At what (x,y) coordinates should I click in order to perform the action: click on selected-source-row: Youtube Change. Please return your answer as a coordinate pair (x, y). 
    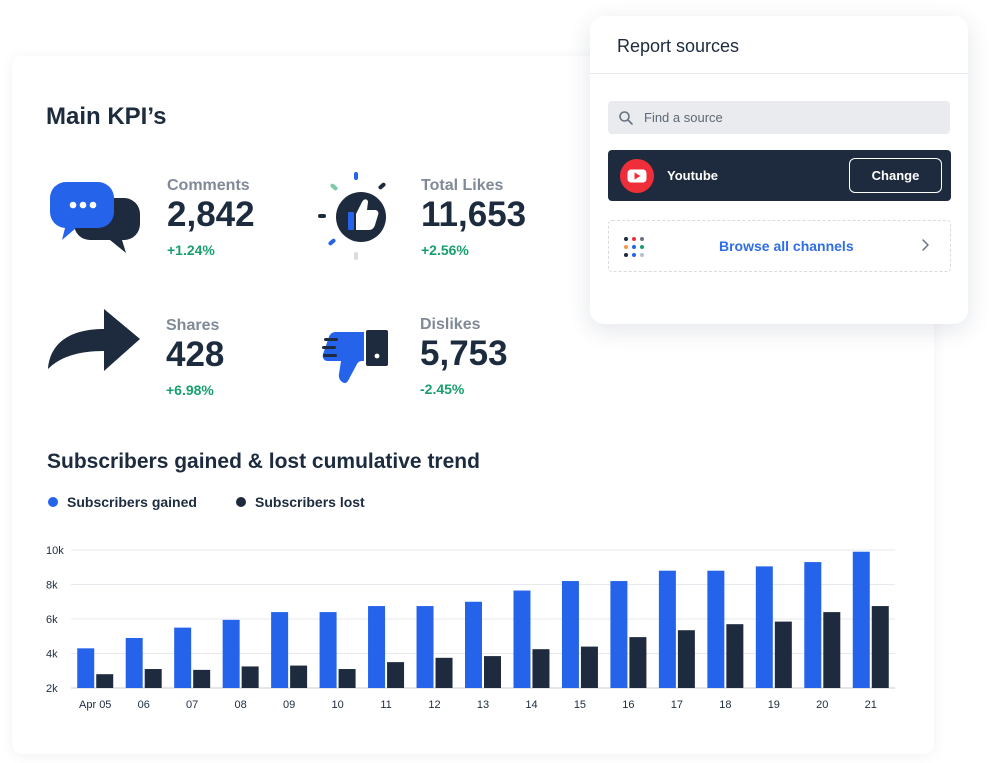
    Looking at the image, I should click on (779, 175).